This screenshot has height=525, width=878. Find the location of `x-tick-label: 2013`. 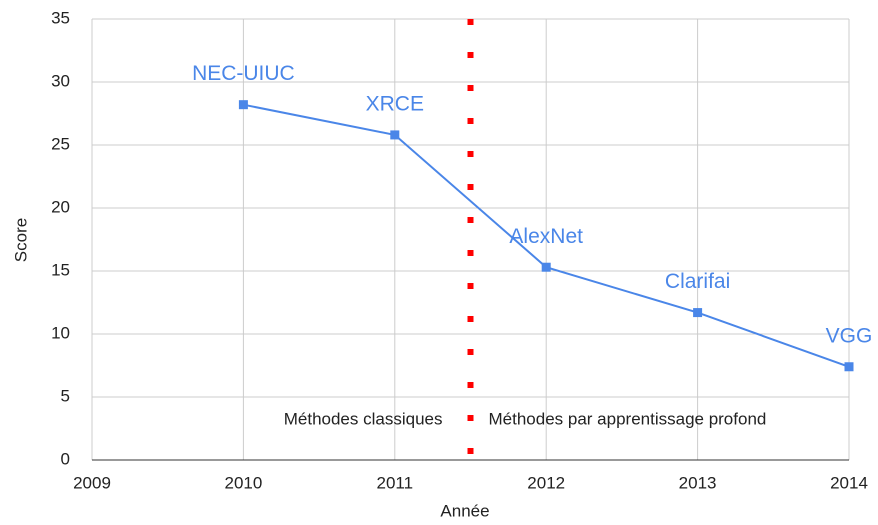

x-tick-label: 2013 is located at coordinates (698, 482).